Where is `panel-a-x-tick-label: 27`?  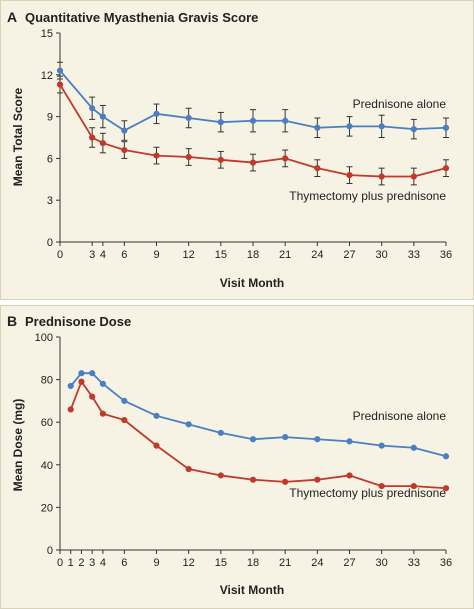 panel-a-x-tick-label: 27 is located at coordinates (349, 255).